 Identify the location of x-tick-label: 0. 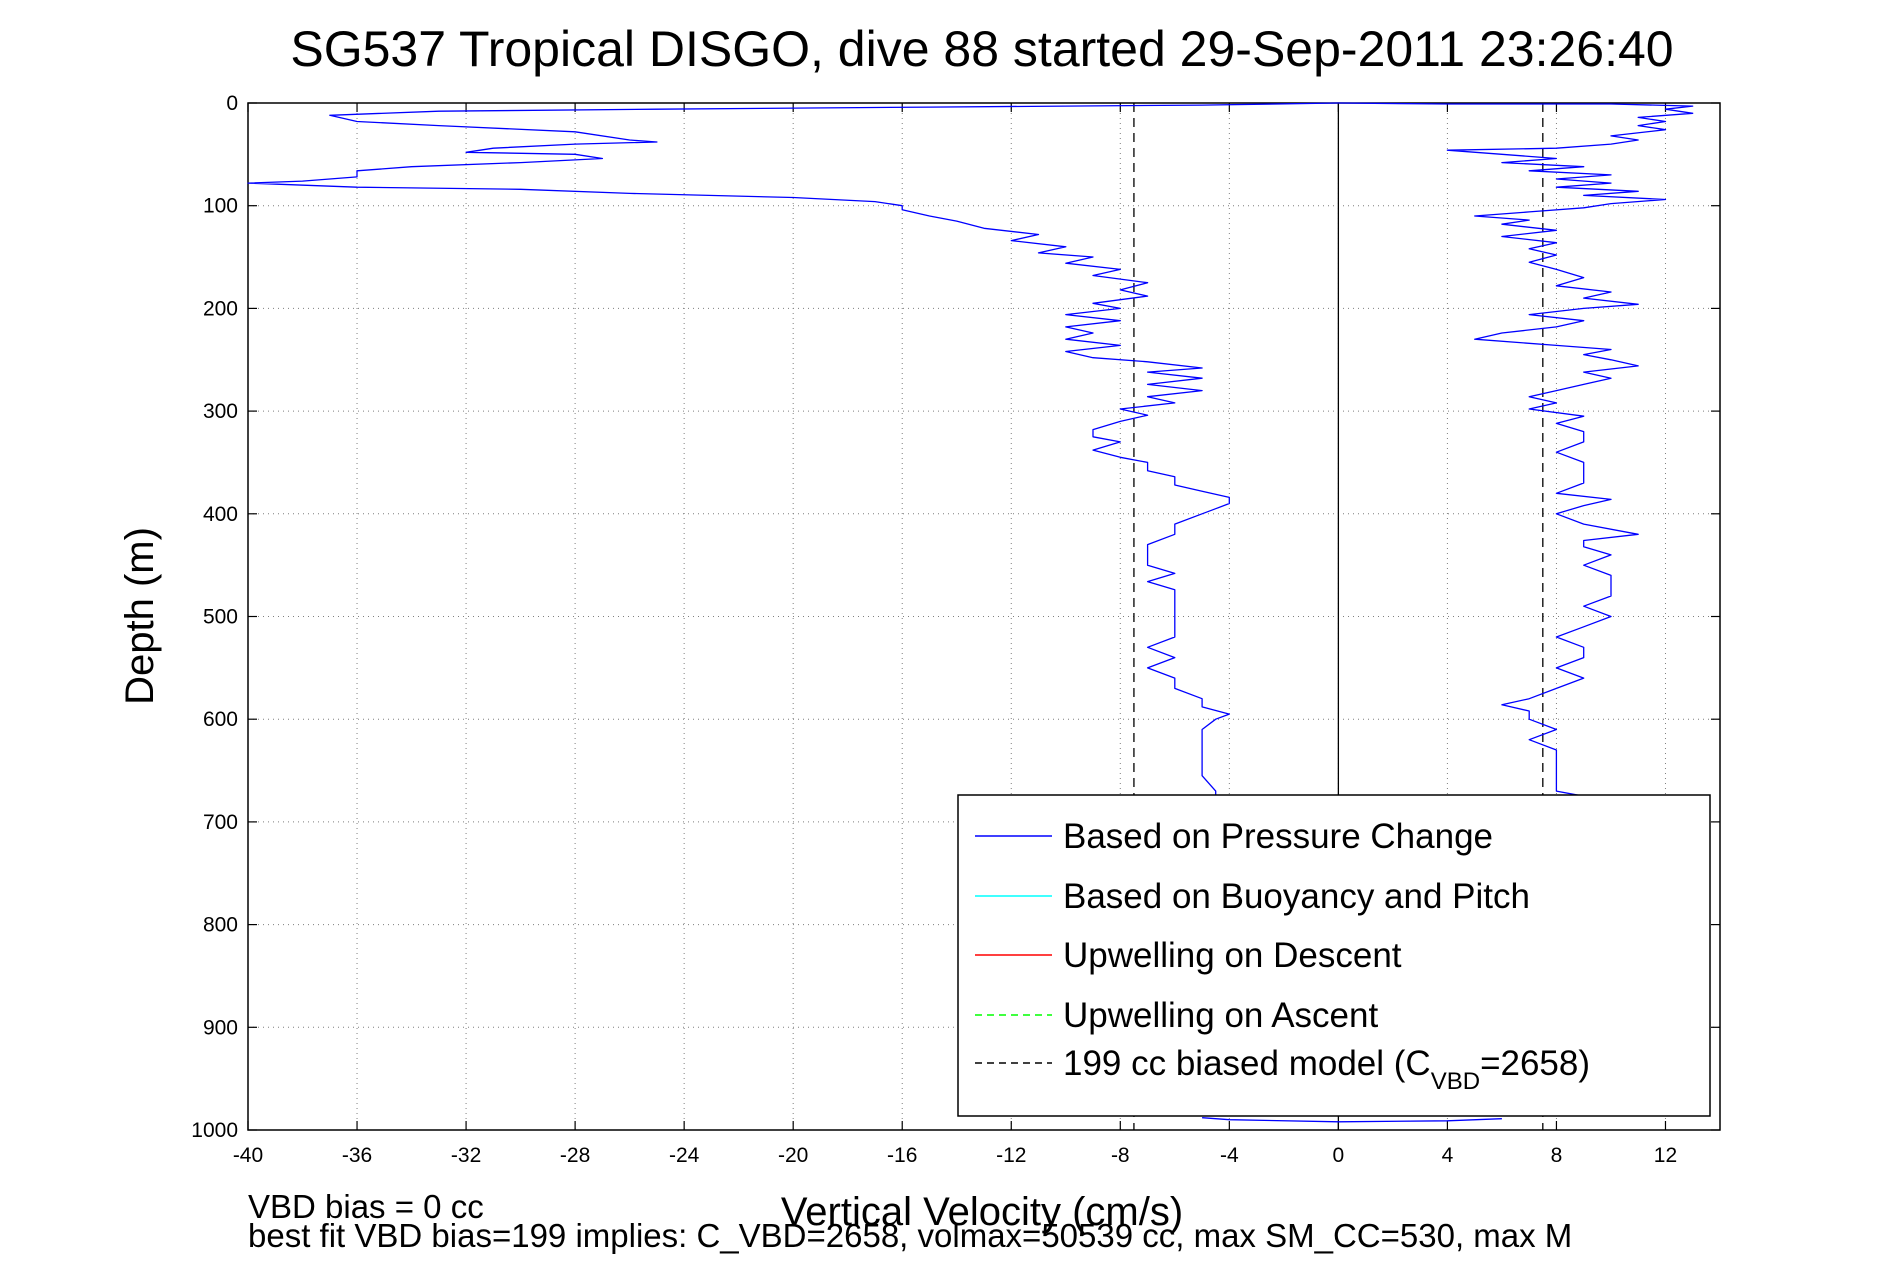
(1339, 1155).